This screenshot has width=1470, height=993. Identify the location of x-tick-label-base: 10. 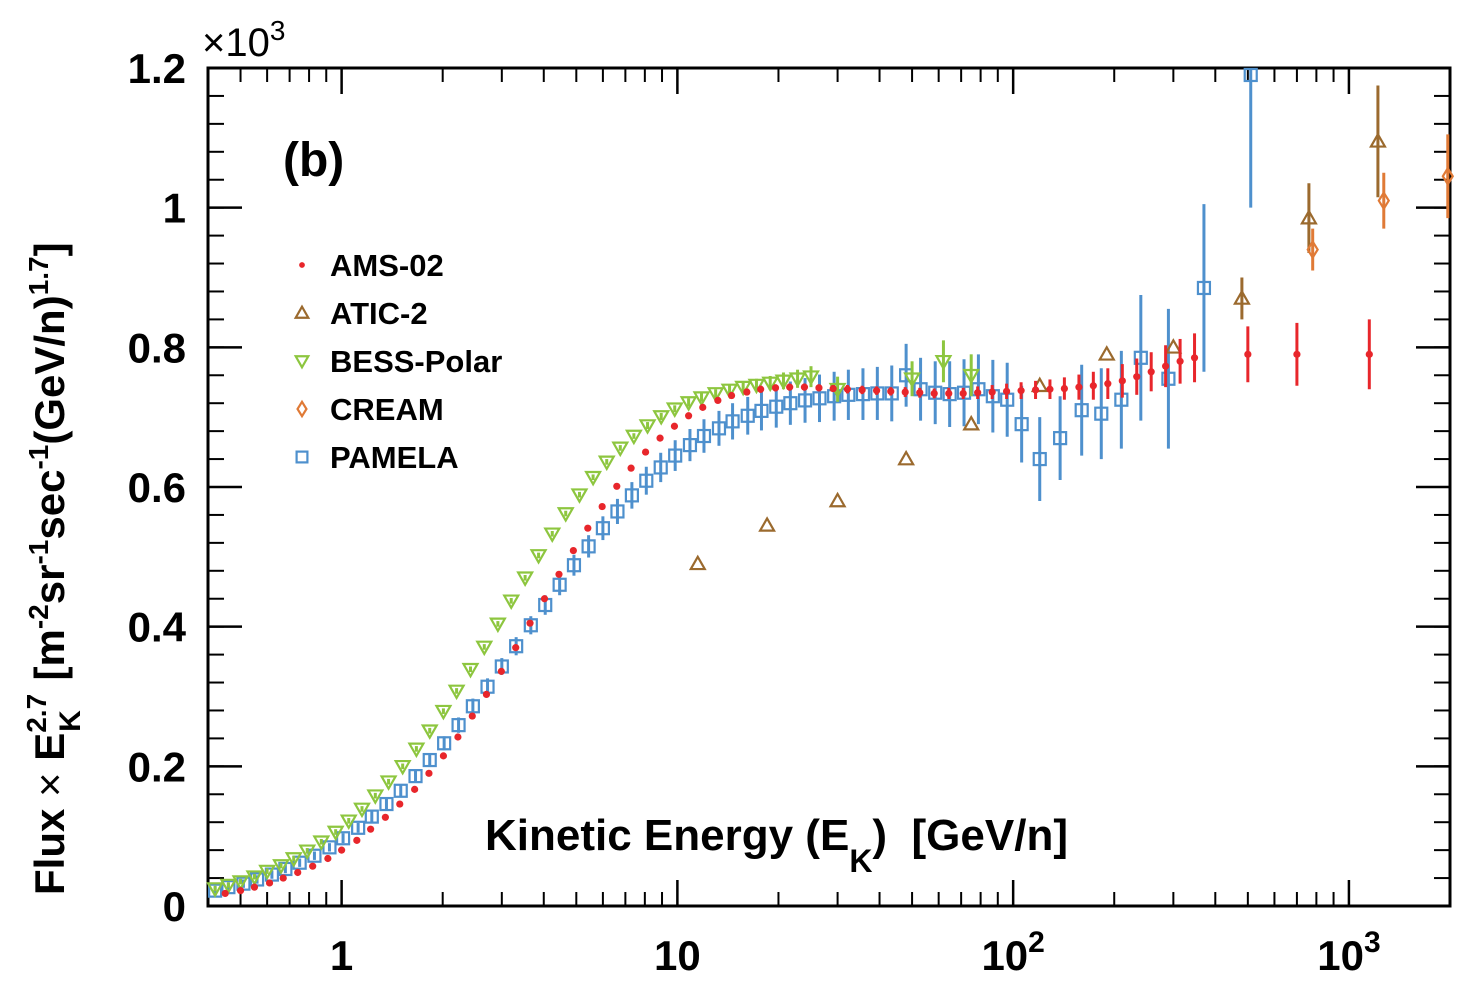
(1340, 955).